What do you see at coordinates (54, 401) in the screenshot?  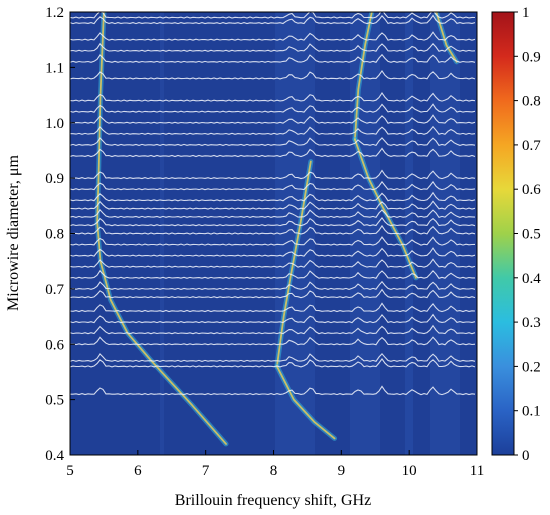 I see `y-tick-label: 0.5` at bounding box center [54, 401].